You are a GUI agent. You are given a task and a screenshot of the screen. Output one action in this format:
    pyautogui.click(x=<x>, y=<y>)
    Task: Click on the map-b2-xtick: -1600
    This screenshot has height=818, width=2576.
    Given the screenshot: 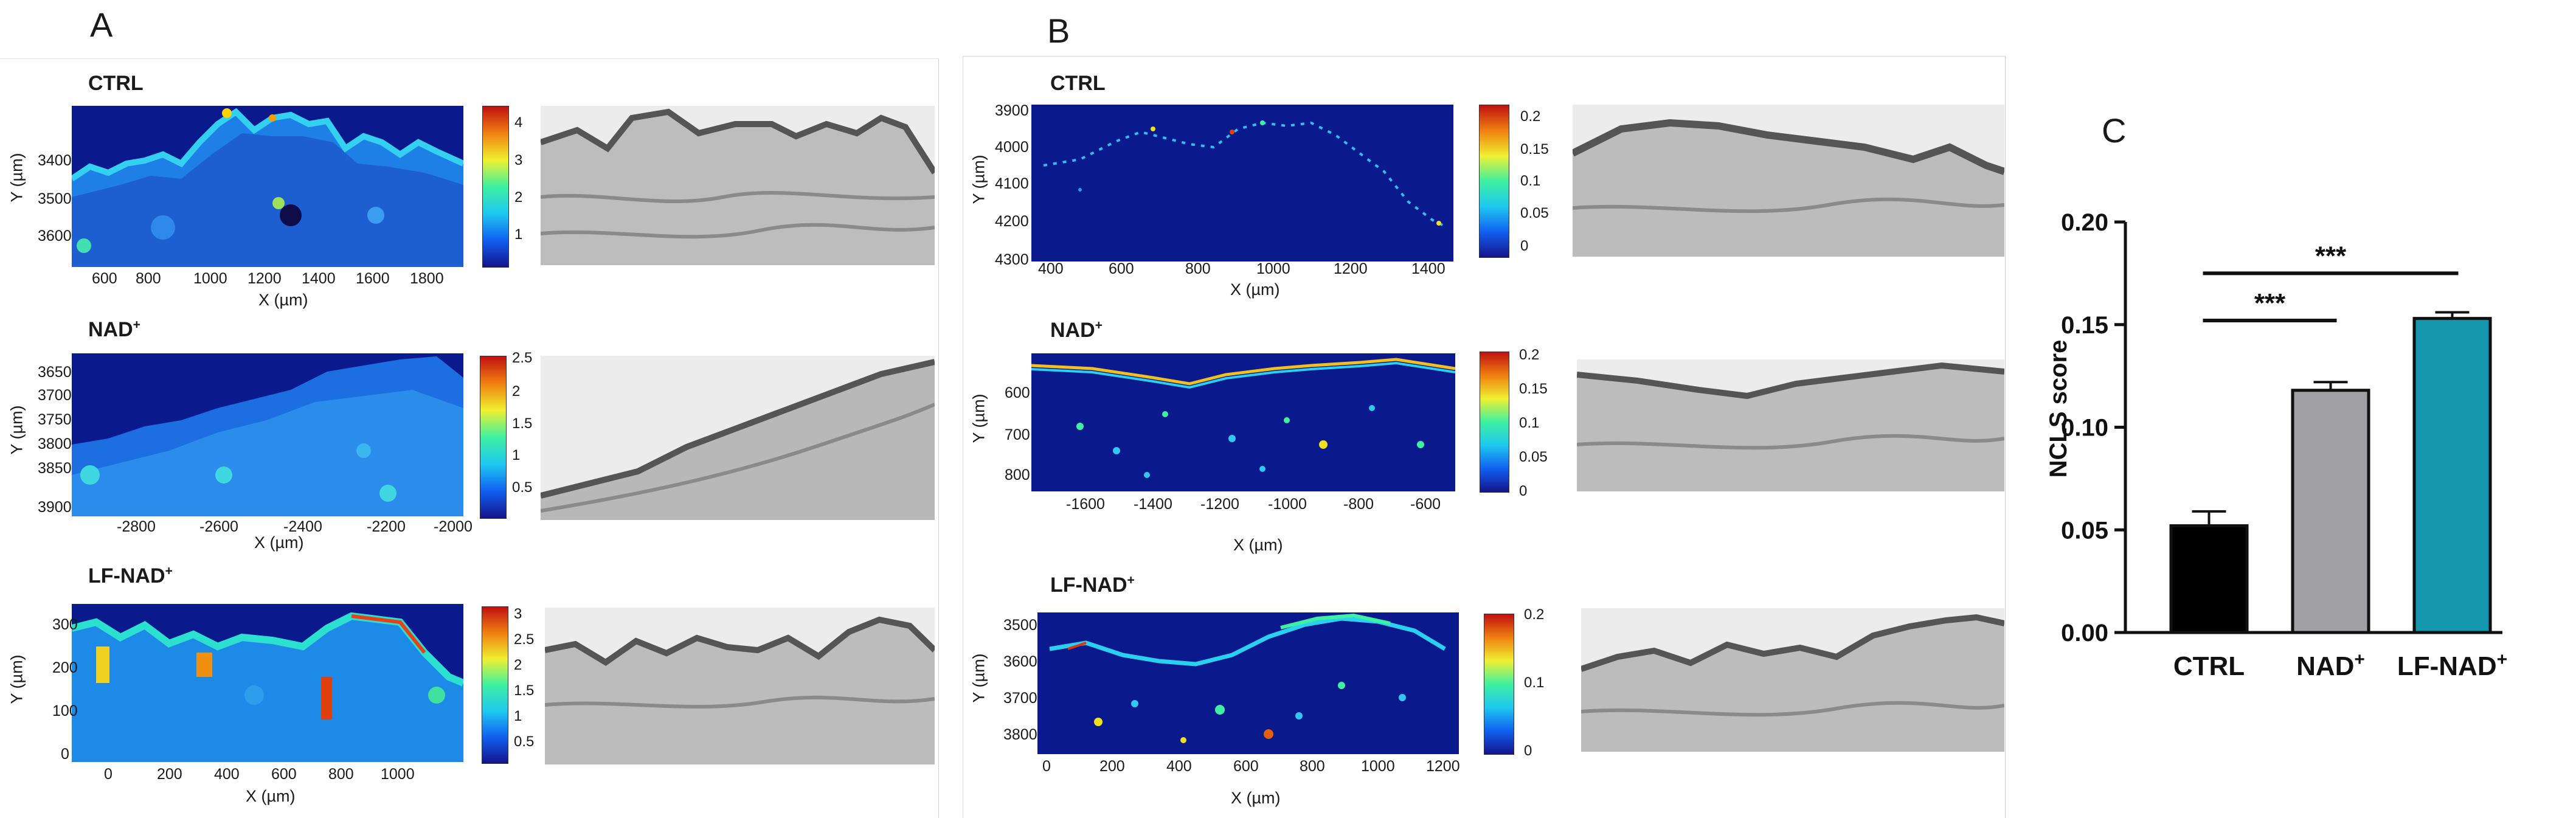 What is the action you would take?
    pyautogui.click(x=1085, y=504)
    